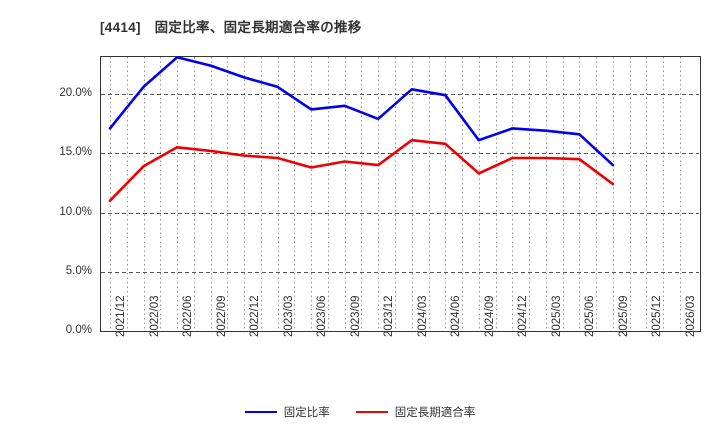 The height and width of the screenshot is (440, 720). Describe the element at coordinates (154, 316) in the screenshot. I see `x-axis-tick-label: 2022/03` at that location.